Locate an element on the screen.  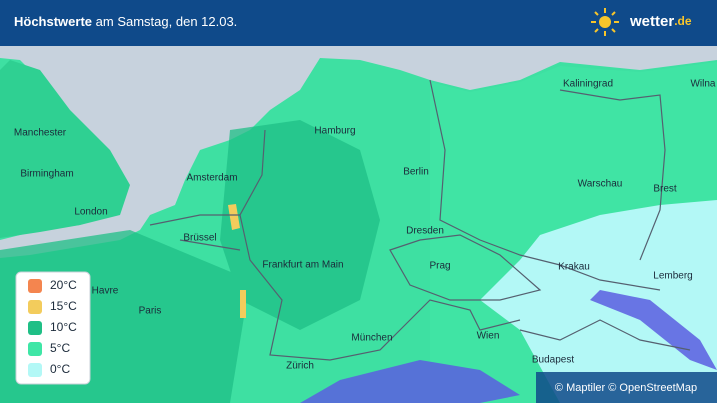
city-label: Budapest is located at coordinates (553, 360).